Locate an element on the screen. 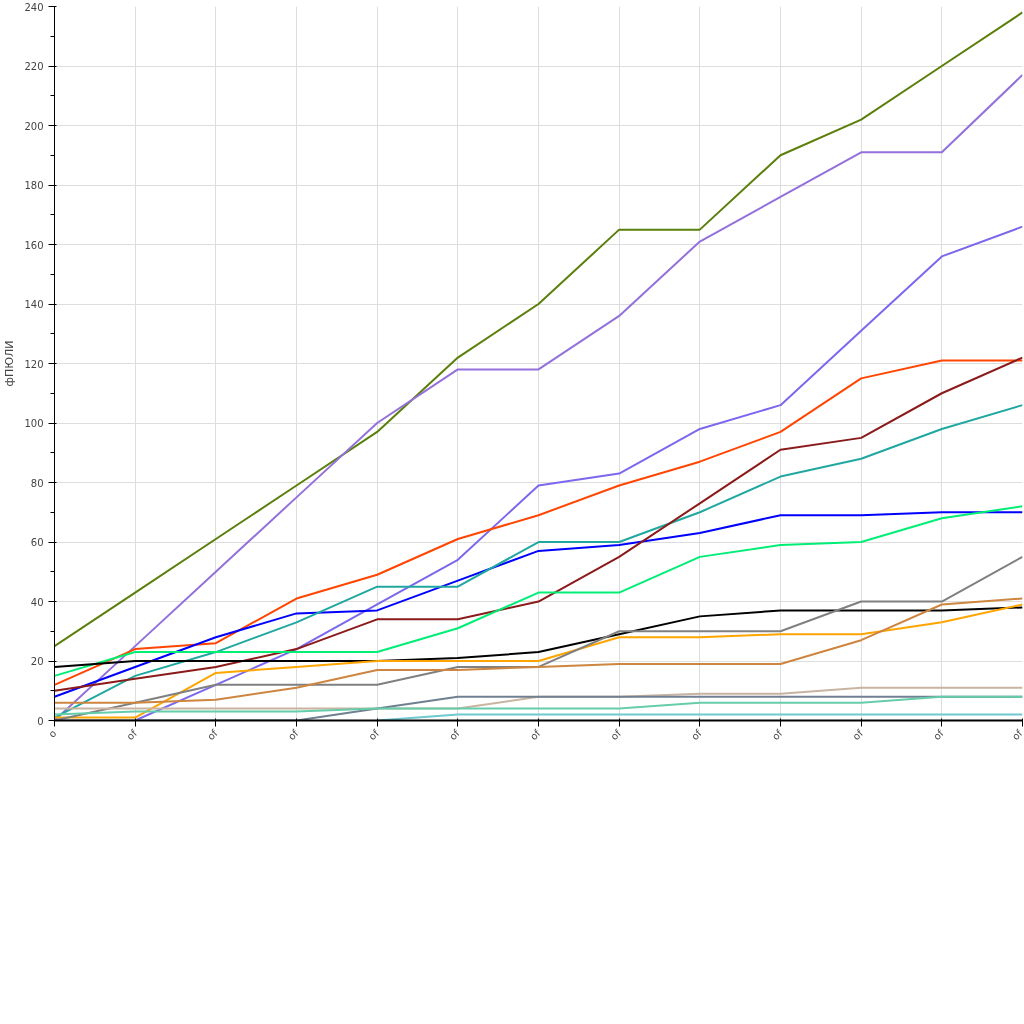 Image resolution: width=1024 pixels, height=1024 pixels. y-tick-label: 60 is located at coordinates (37, 542).